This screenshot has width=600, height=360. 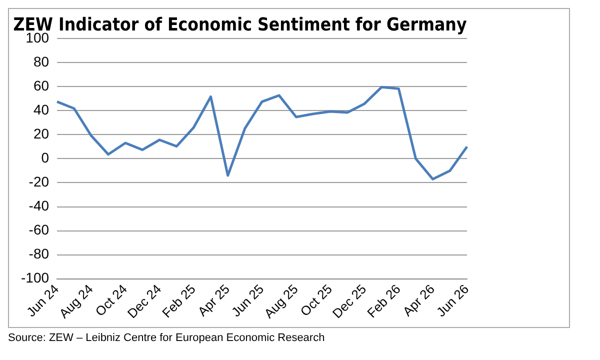 I want to click on y-tick-label: 40, so click(x=41, y=110).